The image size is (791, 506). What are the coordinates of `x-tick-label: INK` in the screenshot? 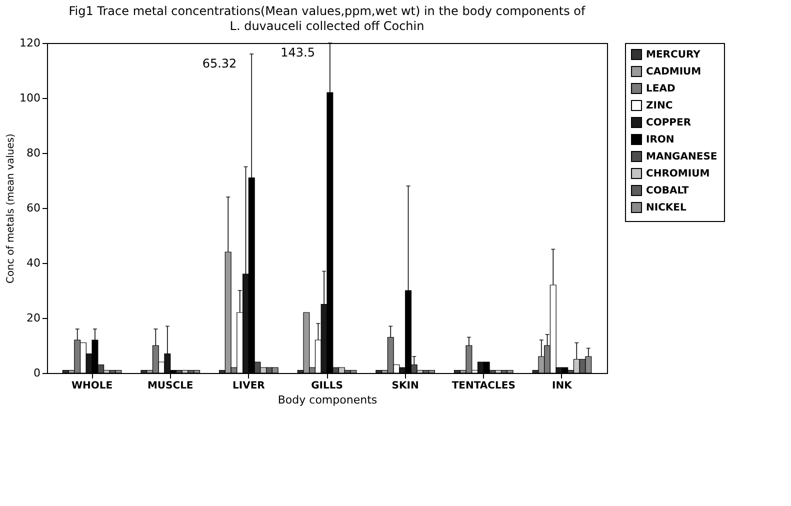 It's located at (563, 386).